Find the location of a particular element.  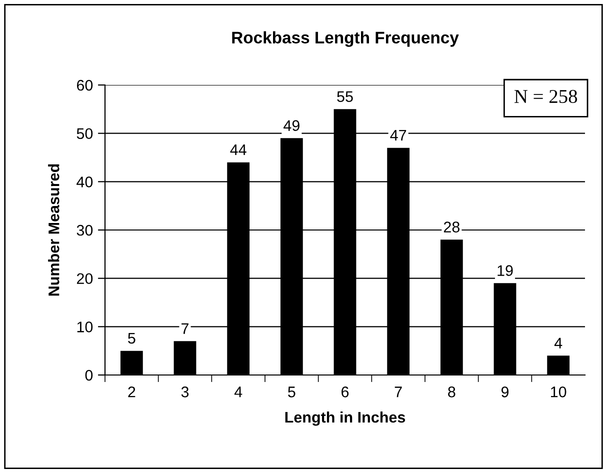

data-label: 49 is located at coordinates (292, 125).